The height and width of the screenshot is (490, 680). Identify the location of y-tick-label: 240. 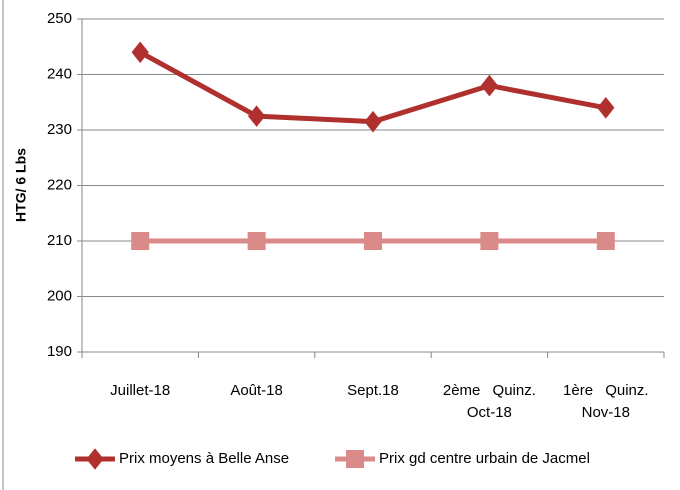
(59, 73).